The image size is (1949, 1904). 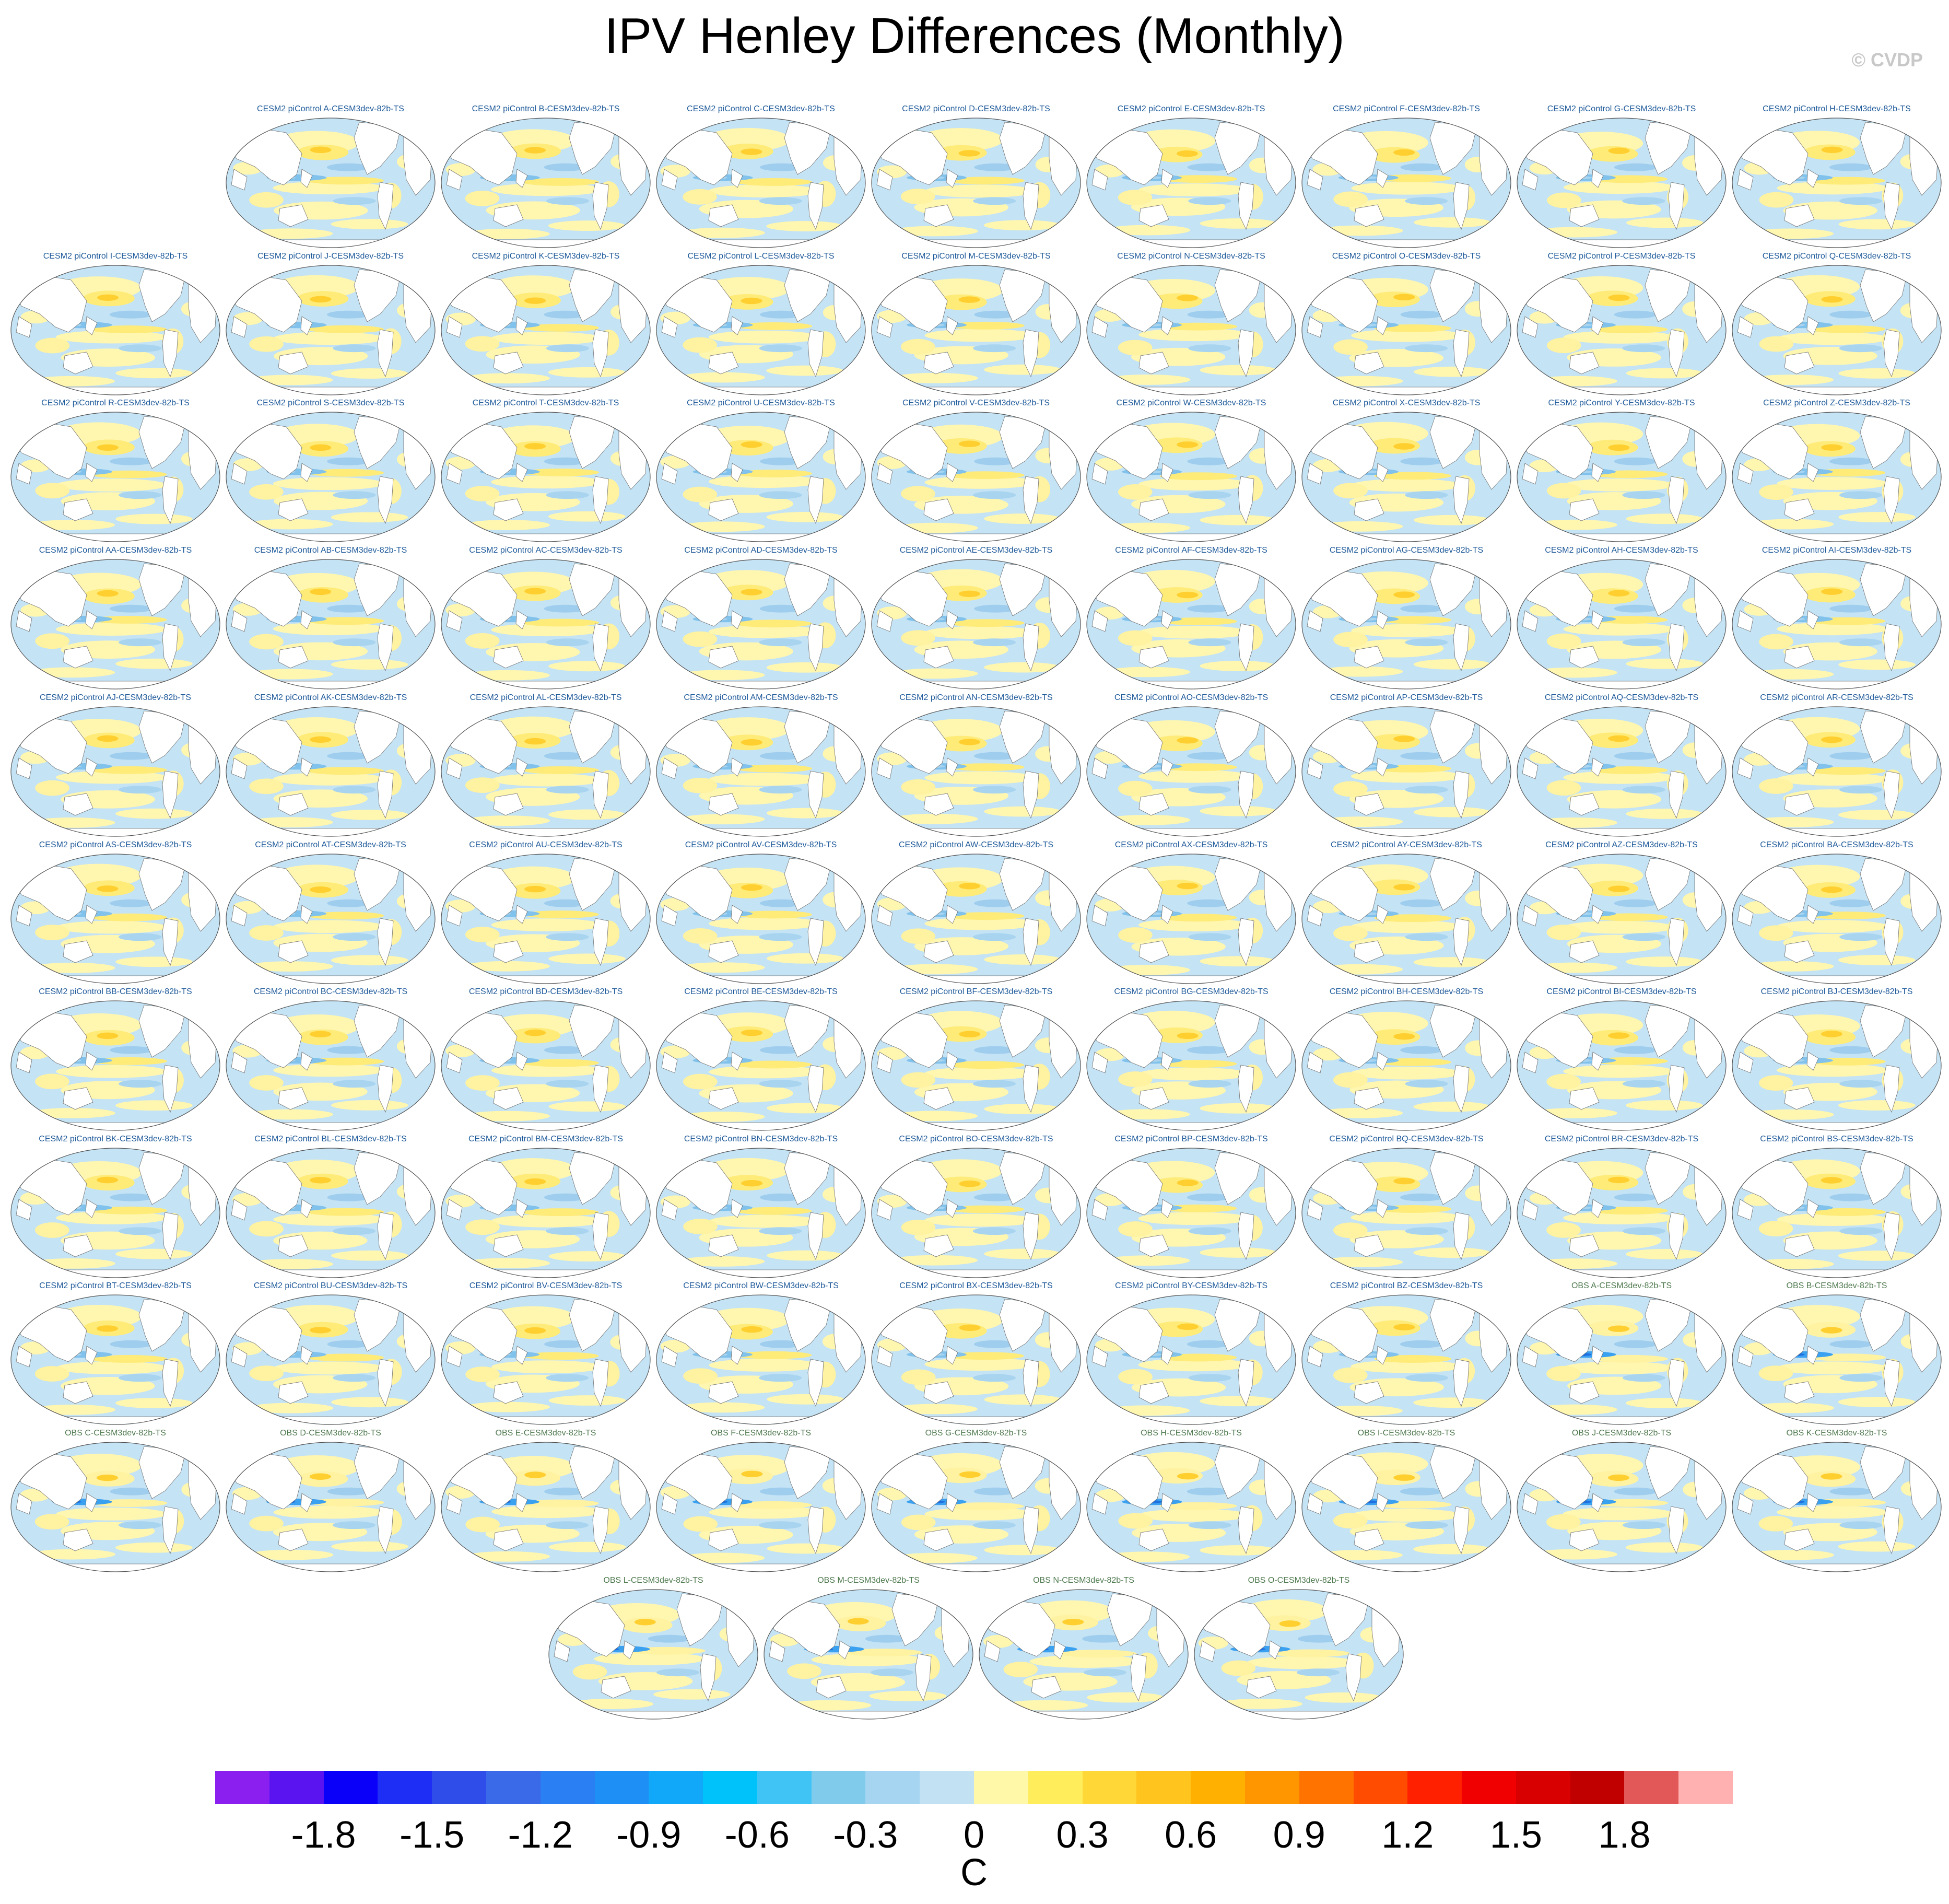 I want to click on map-panel: CESM2 piControl AI-CESM3dev-82b-TS, so click(x=1837, y=619).